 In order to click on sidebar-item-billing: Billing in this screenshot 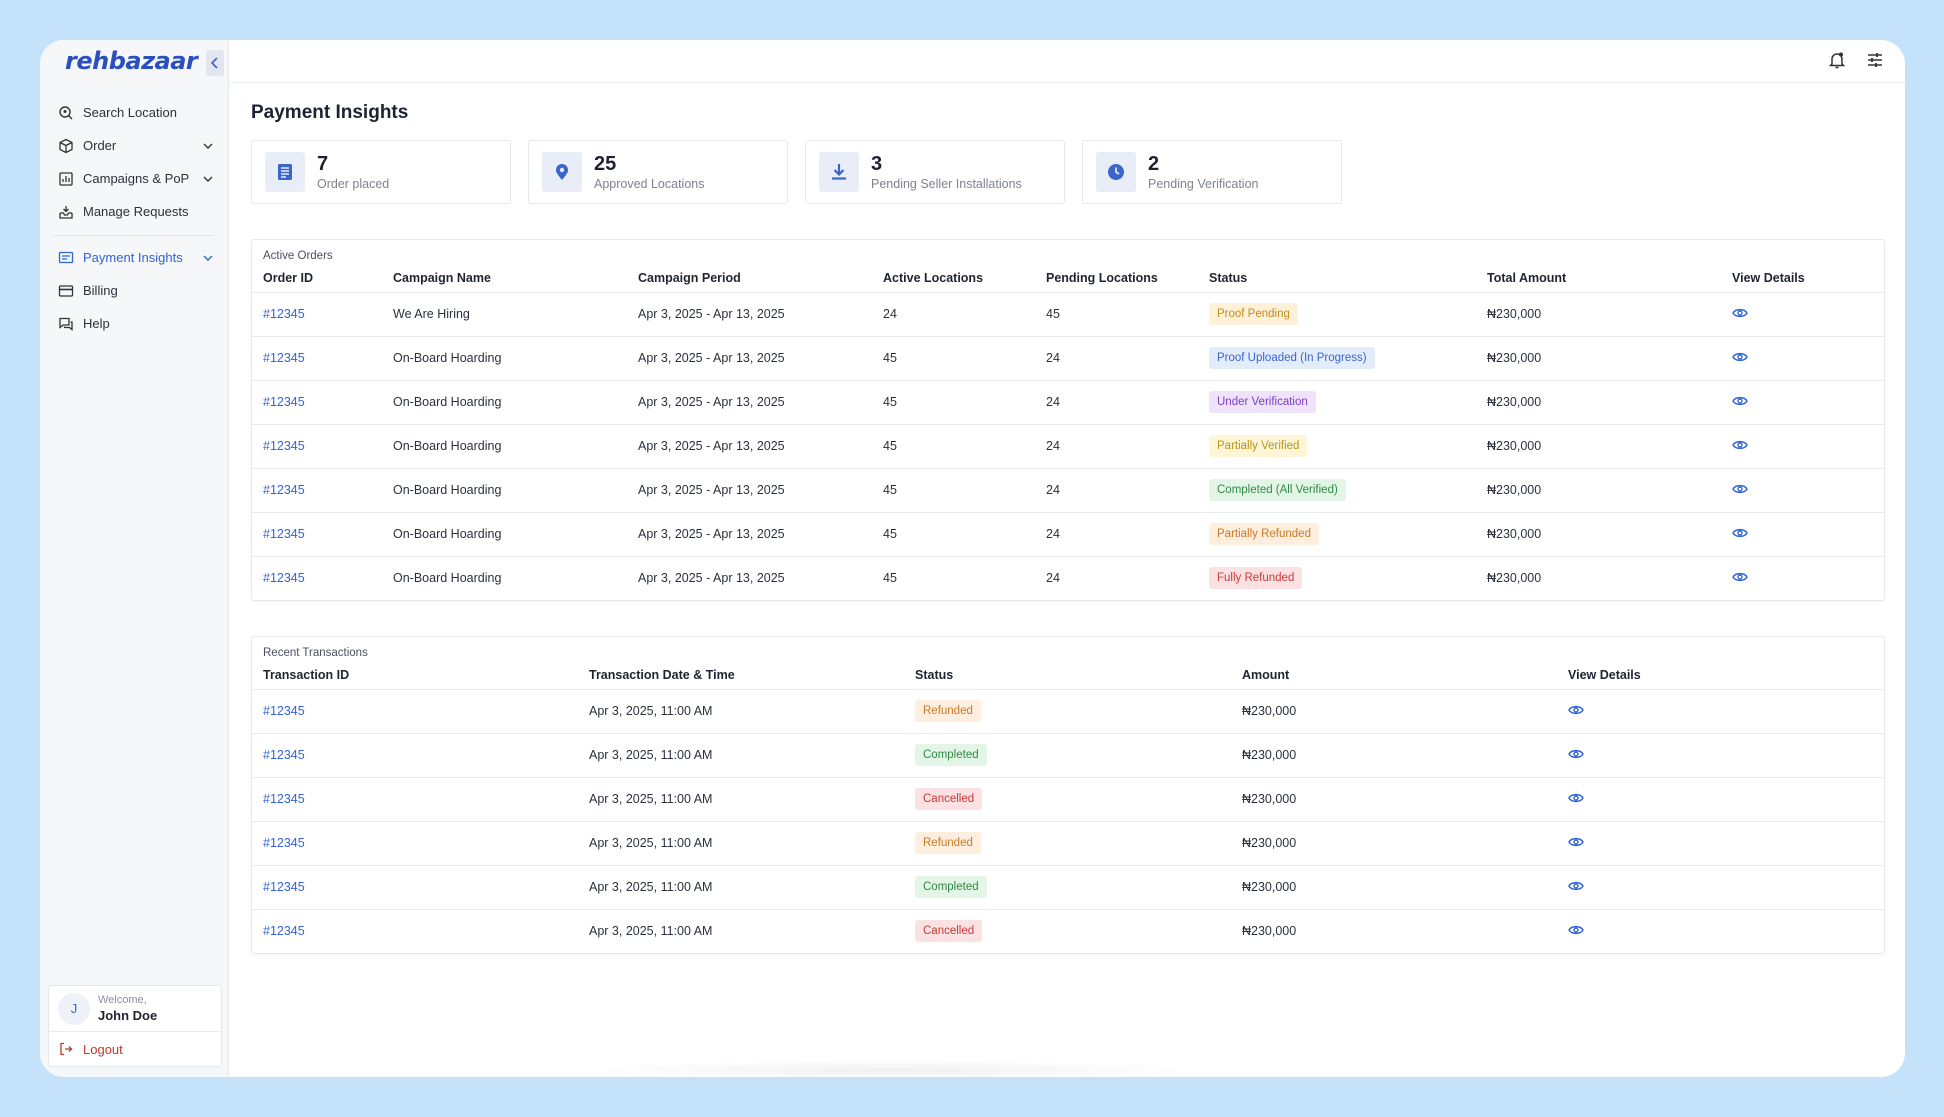, I will do `click(134, 290)`.